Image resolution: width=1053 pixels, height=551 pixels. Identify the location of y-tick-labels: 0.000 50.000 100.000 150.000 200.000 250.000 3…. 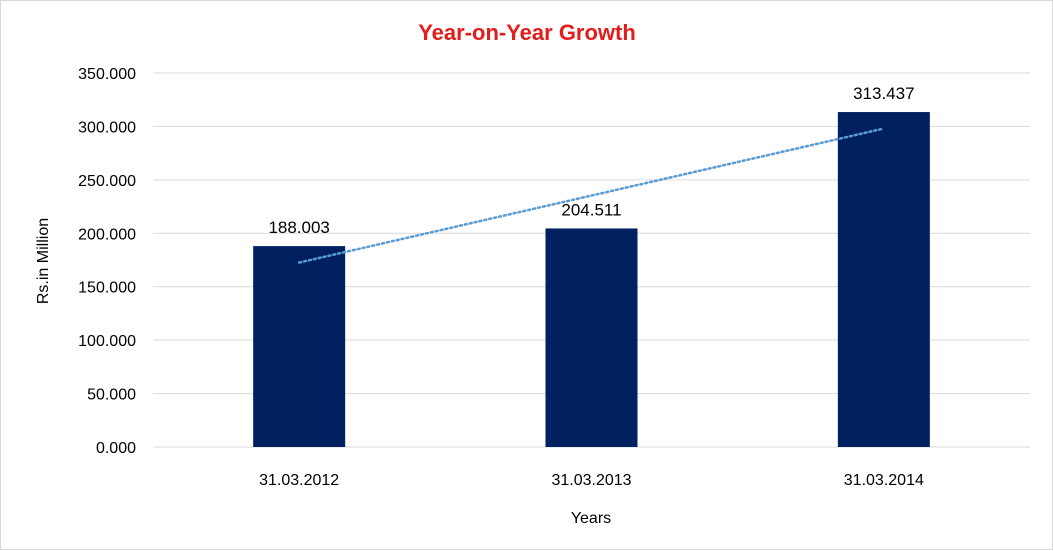
(107, 261).